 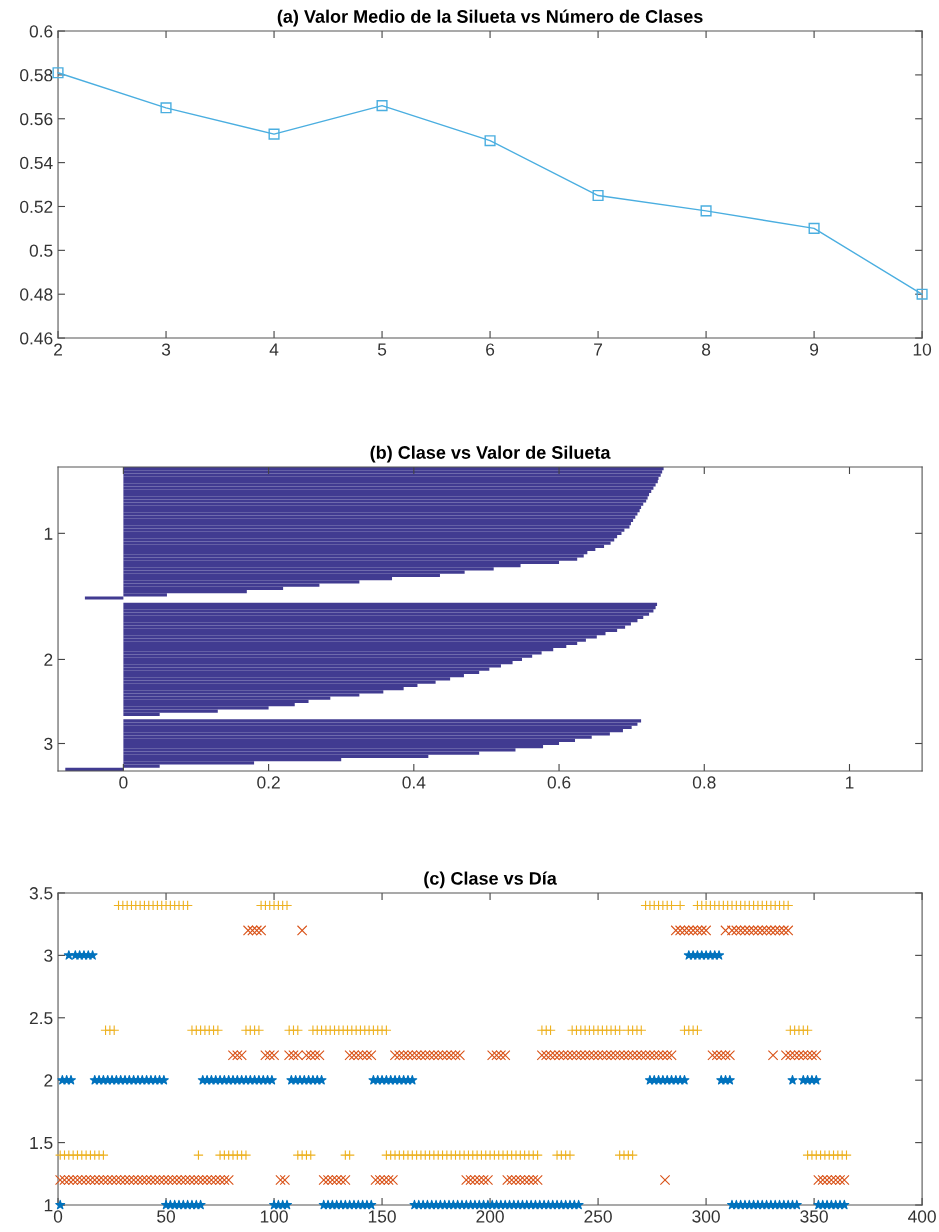 I want to click on x-tick-label: 400, so click(x=922, y=1216).